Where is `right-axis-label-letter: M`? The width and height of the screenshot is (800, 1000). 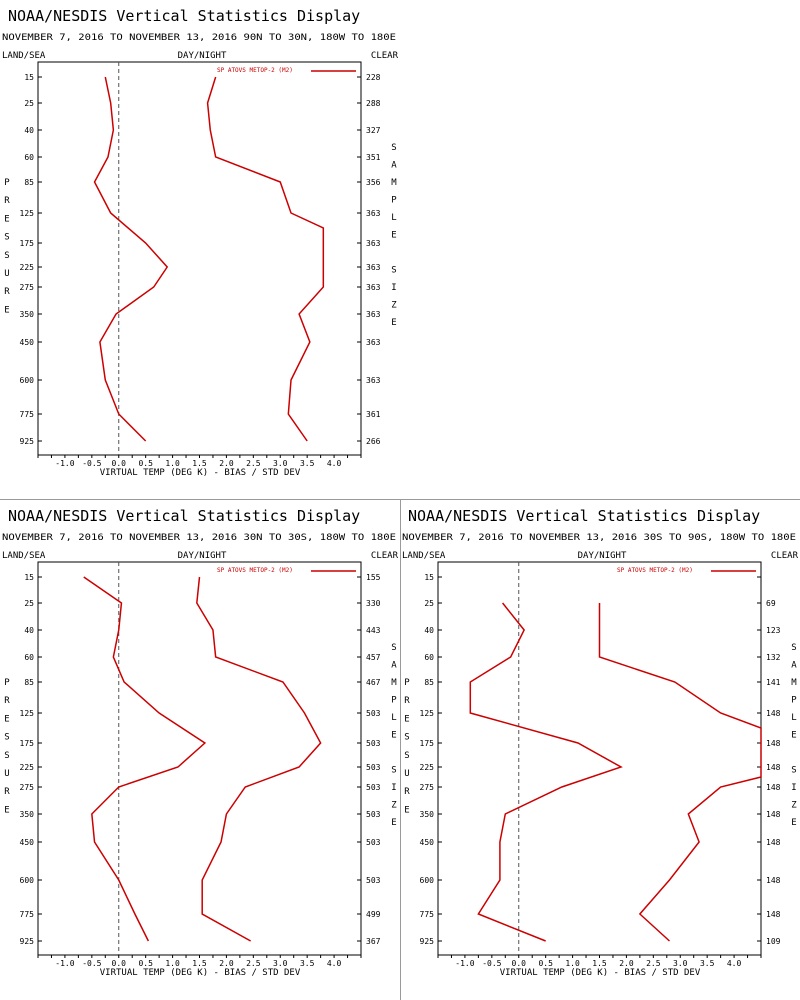
right-axis-label-letter: M is located at coordinates (394, 183).